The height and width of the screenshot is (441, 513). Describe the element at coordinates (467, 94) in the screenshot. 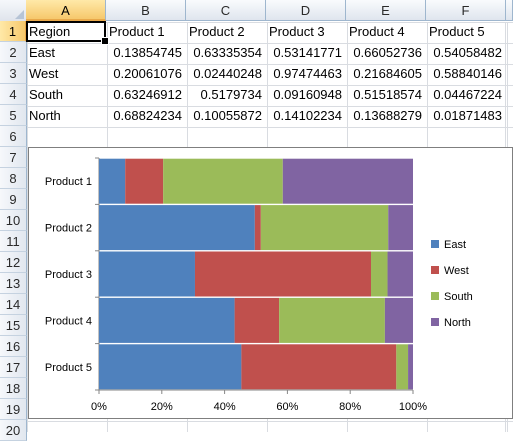

I see `cell-f4: 0.04467224` at that location.